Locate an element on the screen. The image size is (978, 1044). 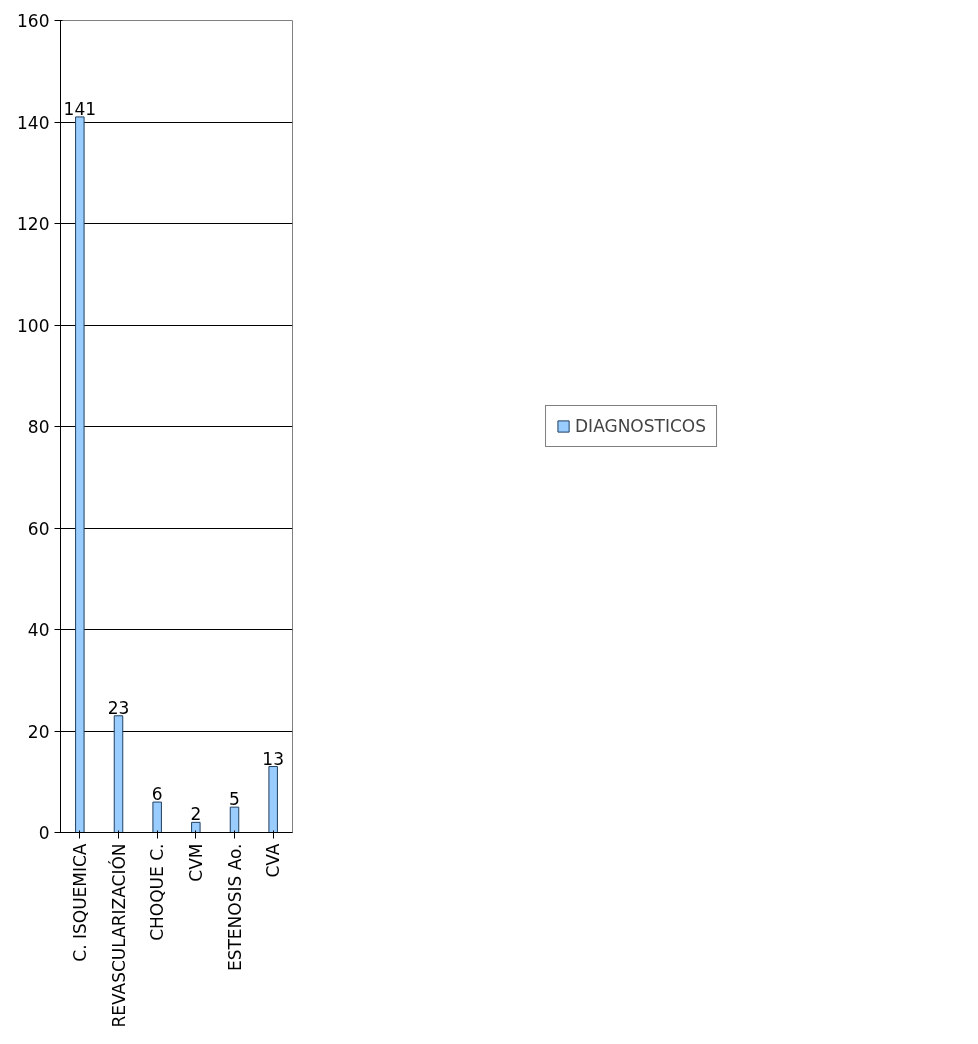
data-label: 141 is located at coordinates (80, 108).